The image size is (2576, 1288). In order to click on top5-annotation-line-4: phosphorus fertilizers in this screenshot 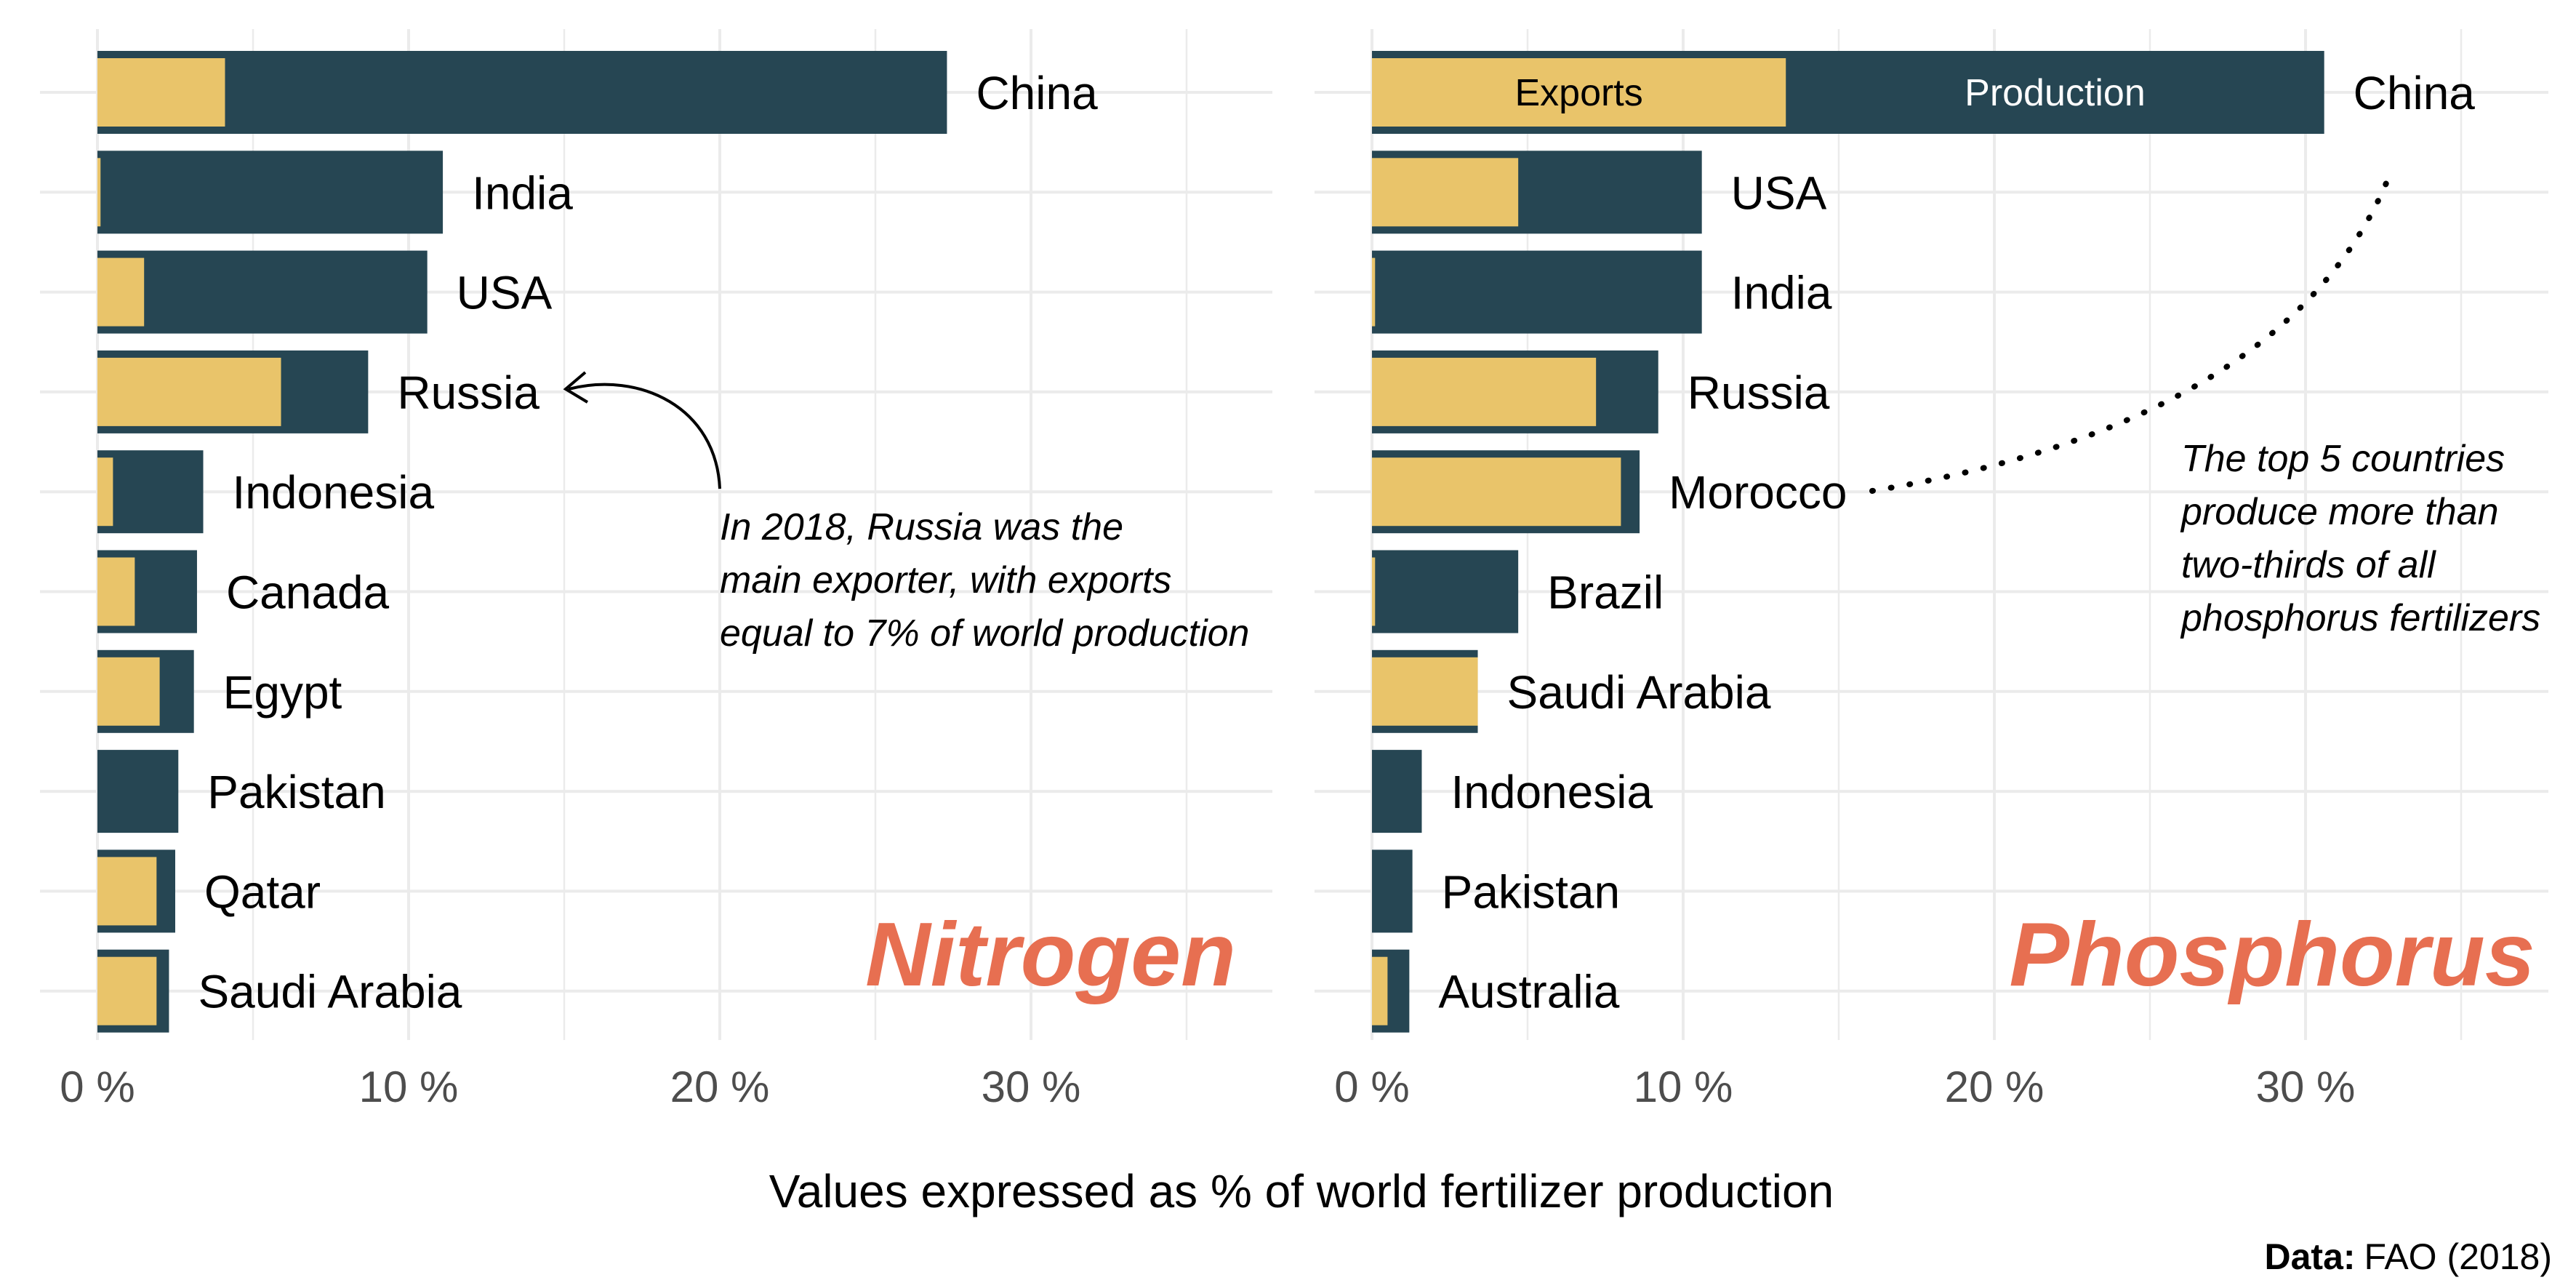, I will do `click(2360, 618)`.